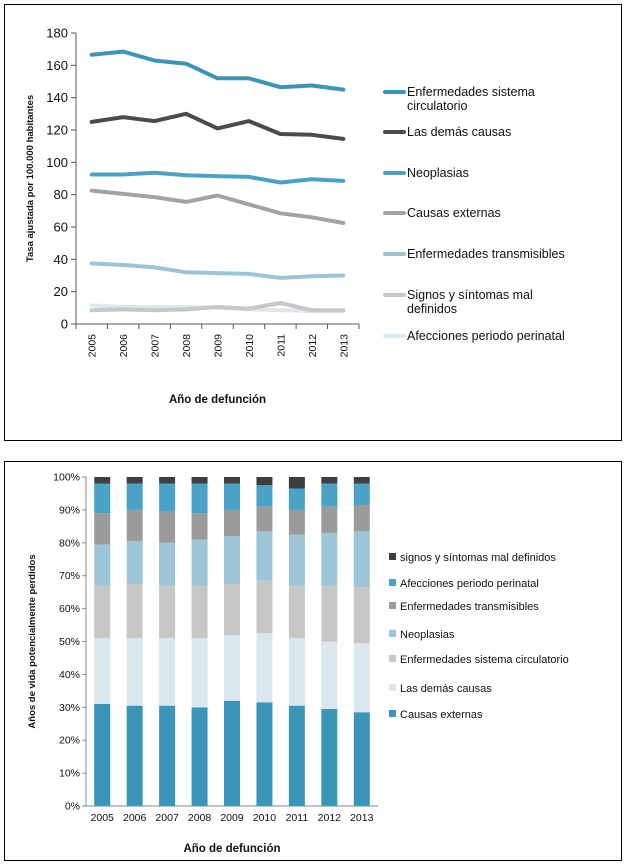 Image resolution: width=624 pixels, height=865 pixels. I want to click on y-axis-label: Años de vida potencialmente perdidos, so click(32, 641).